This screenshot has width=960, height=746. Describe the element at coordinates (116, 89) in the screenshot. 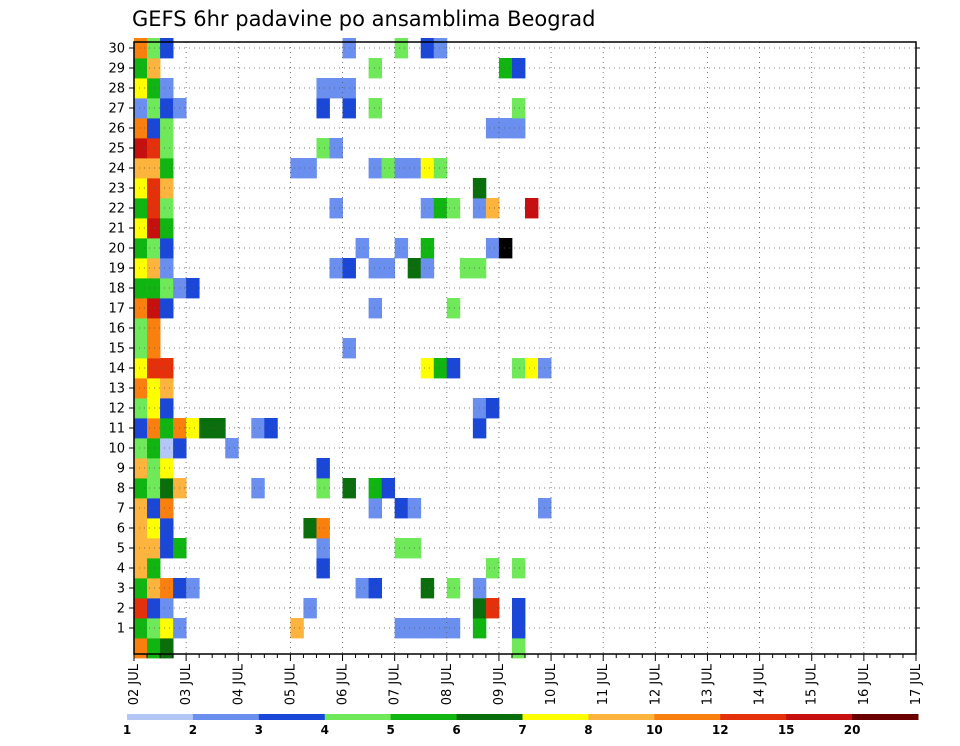

I see `y-tick-label: 28` at that location.